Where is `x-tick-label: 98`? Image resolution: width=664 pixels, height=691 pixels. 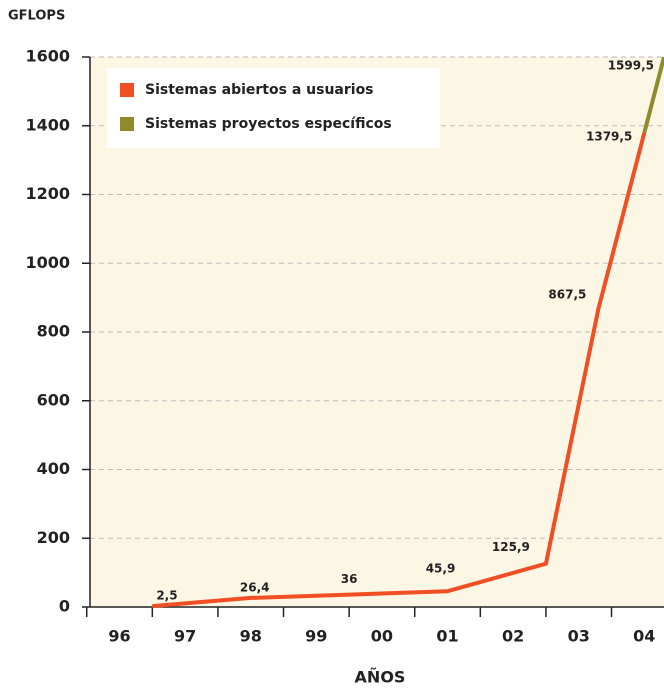
x-tick-label: 98 is located at coordinates (251, 636).